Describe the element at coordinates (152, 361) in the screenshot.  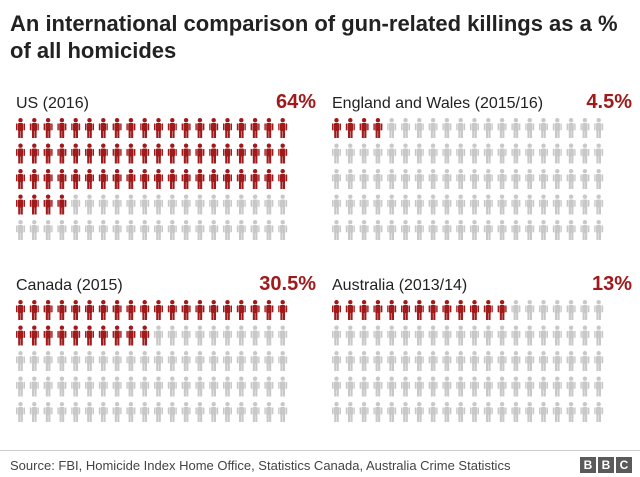
I see `pictogram-grid-canada` at that location.